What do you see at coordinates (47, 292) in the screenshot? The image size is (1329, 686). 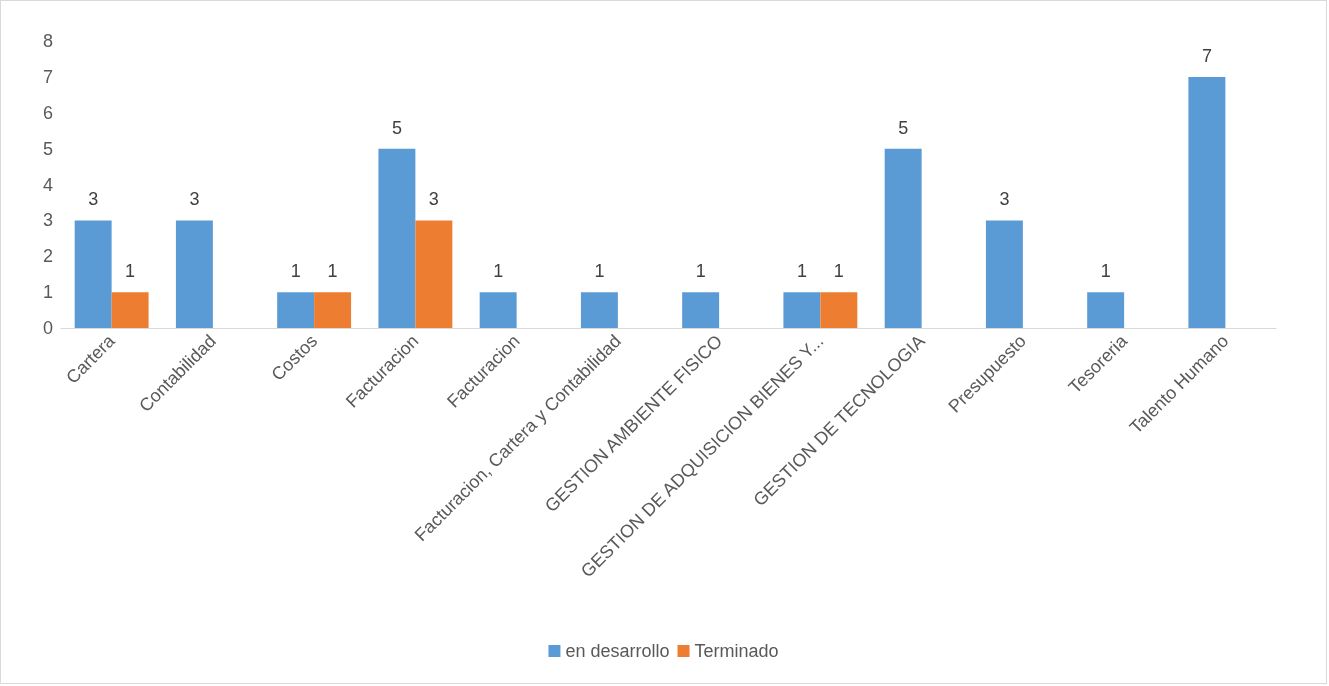 I see `y-tick-label: 1` at bounding box center [47, 292].